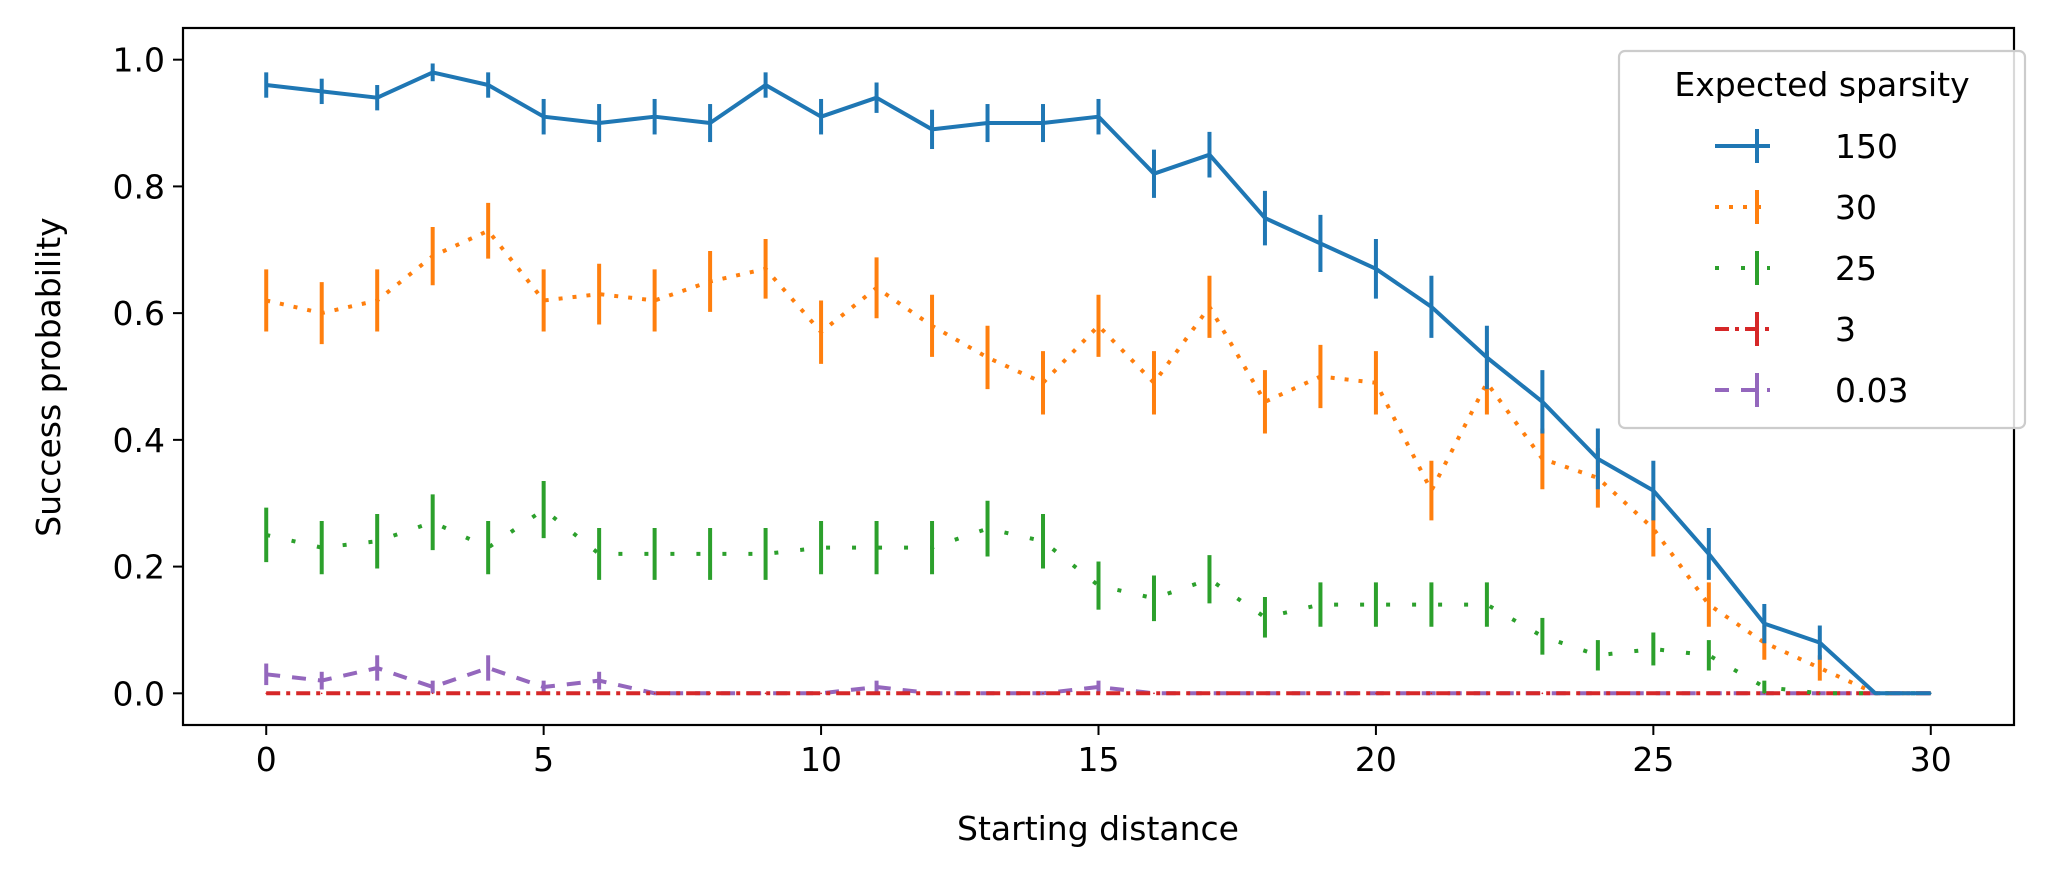 This screenshot has height=878, width=2072. I want to click on y-tick-label: 1.0, so click(139, 60).